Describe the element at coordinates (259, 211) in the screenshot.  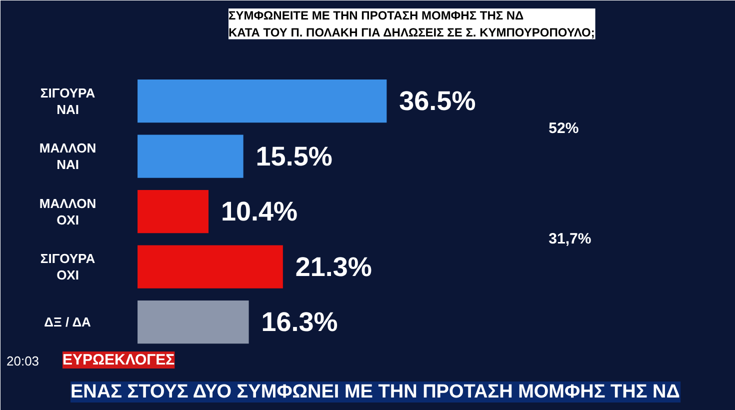
I see `data-label: 10.4%` at that location.